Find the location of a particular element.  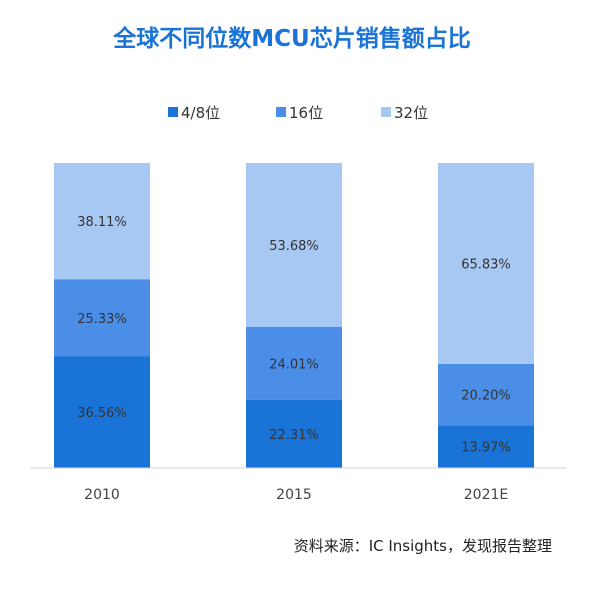

data-label: 20.20% is located at coordinates (486, 396).